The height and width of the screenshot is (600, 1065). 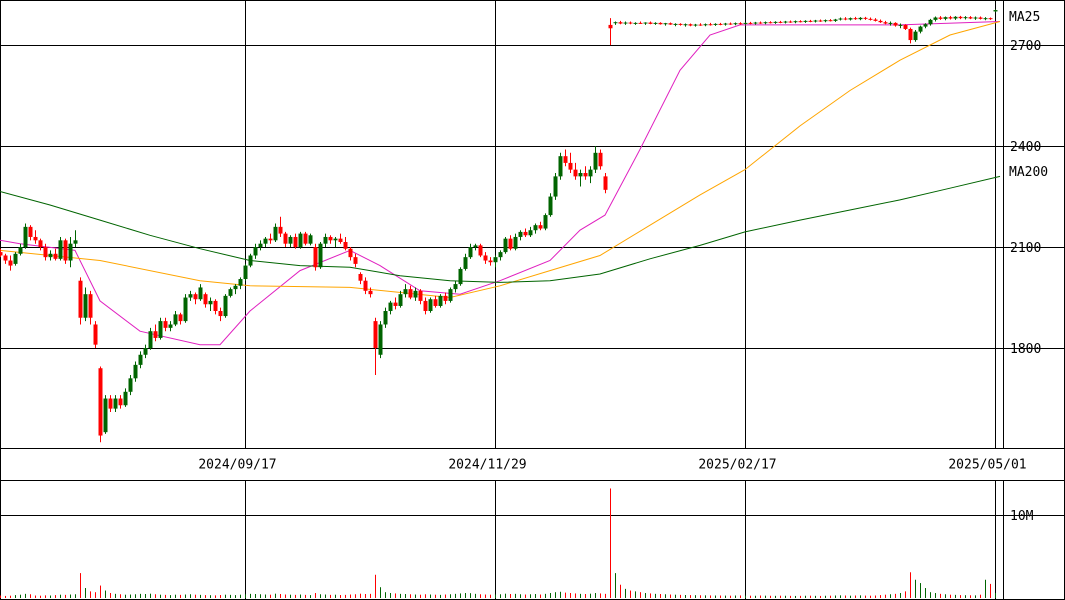 I want to click on volume-tick-label: 10M, so click(x=1022, y=516).